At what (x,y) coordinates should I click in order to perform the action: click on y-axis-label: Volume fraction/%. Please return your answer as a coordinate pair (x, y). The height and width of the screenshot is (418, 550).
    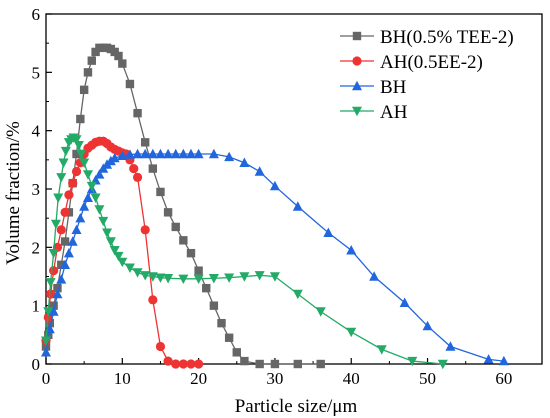
    Looking at the image, I should click on (13, 193).